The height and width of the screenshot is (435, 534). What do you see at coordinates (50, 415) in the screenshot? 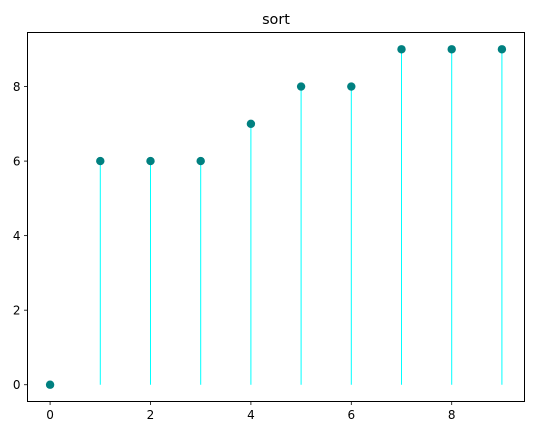
I see `x-tick-label: 0` at bounding box center [50, 415].